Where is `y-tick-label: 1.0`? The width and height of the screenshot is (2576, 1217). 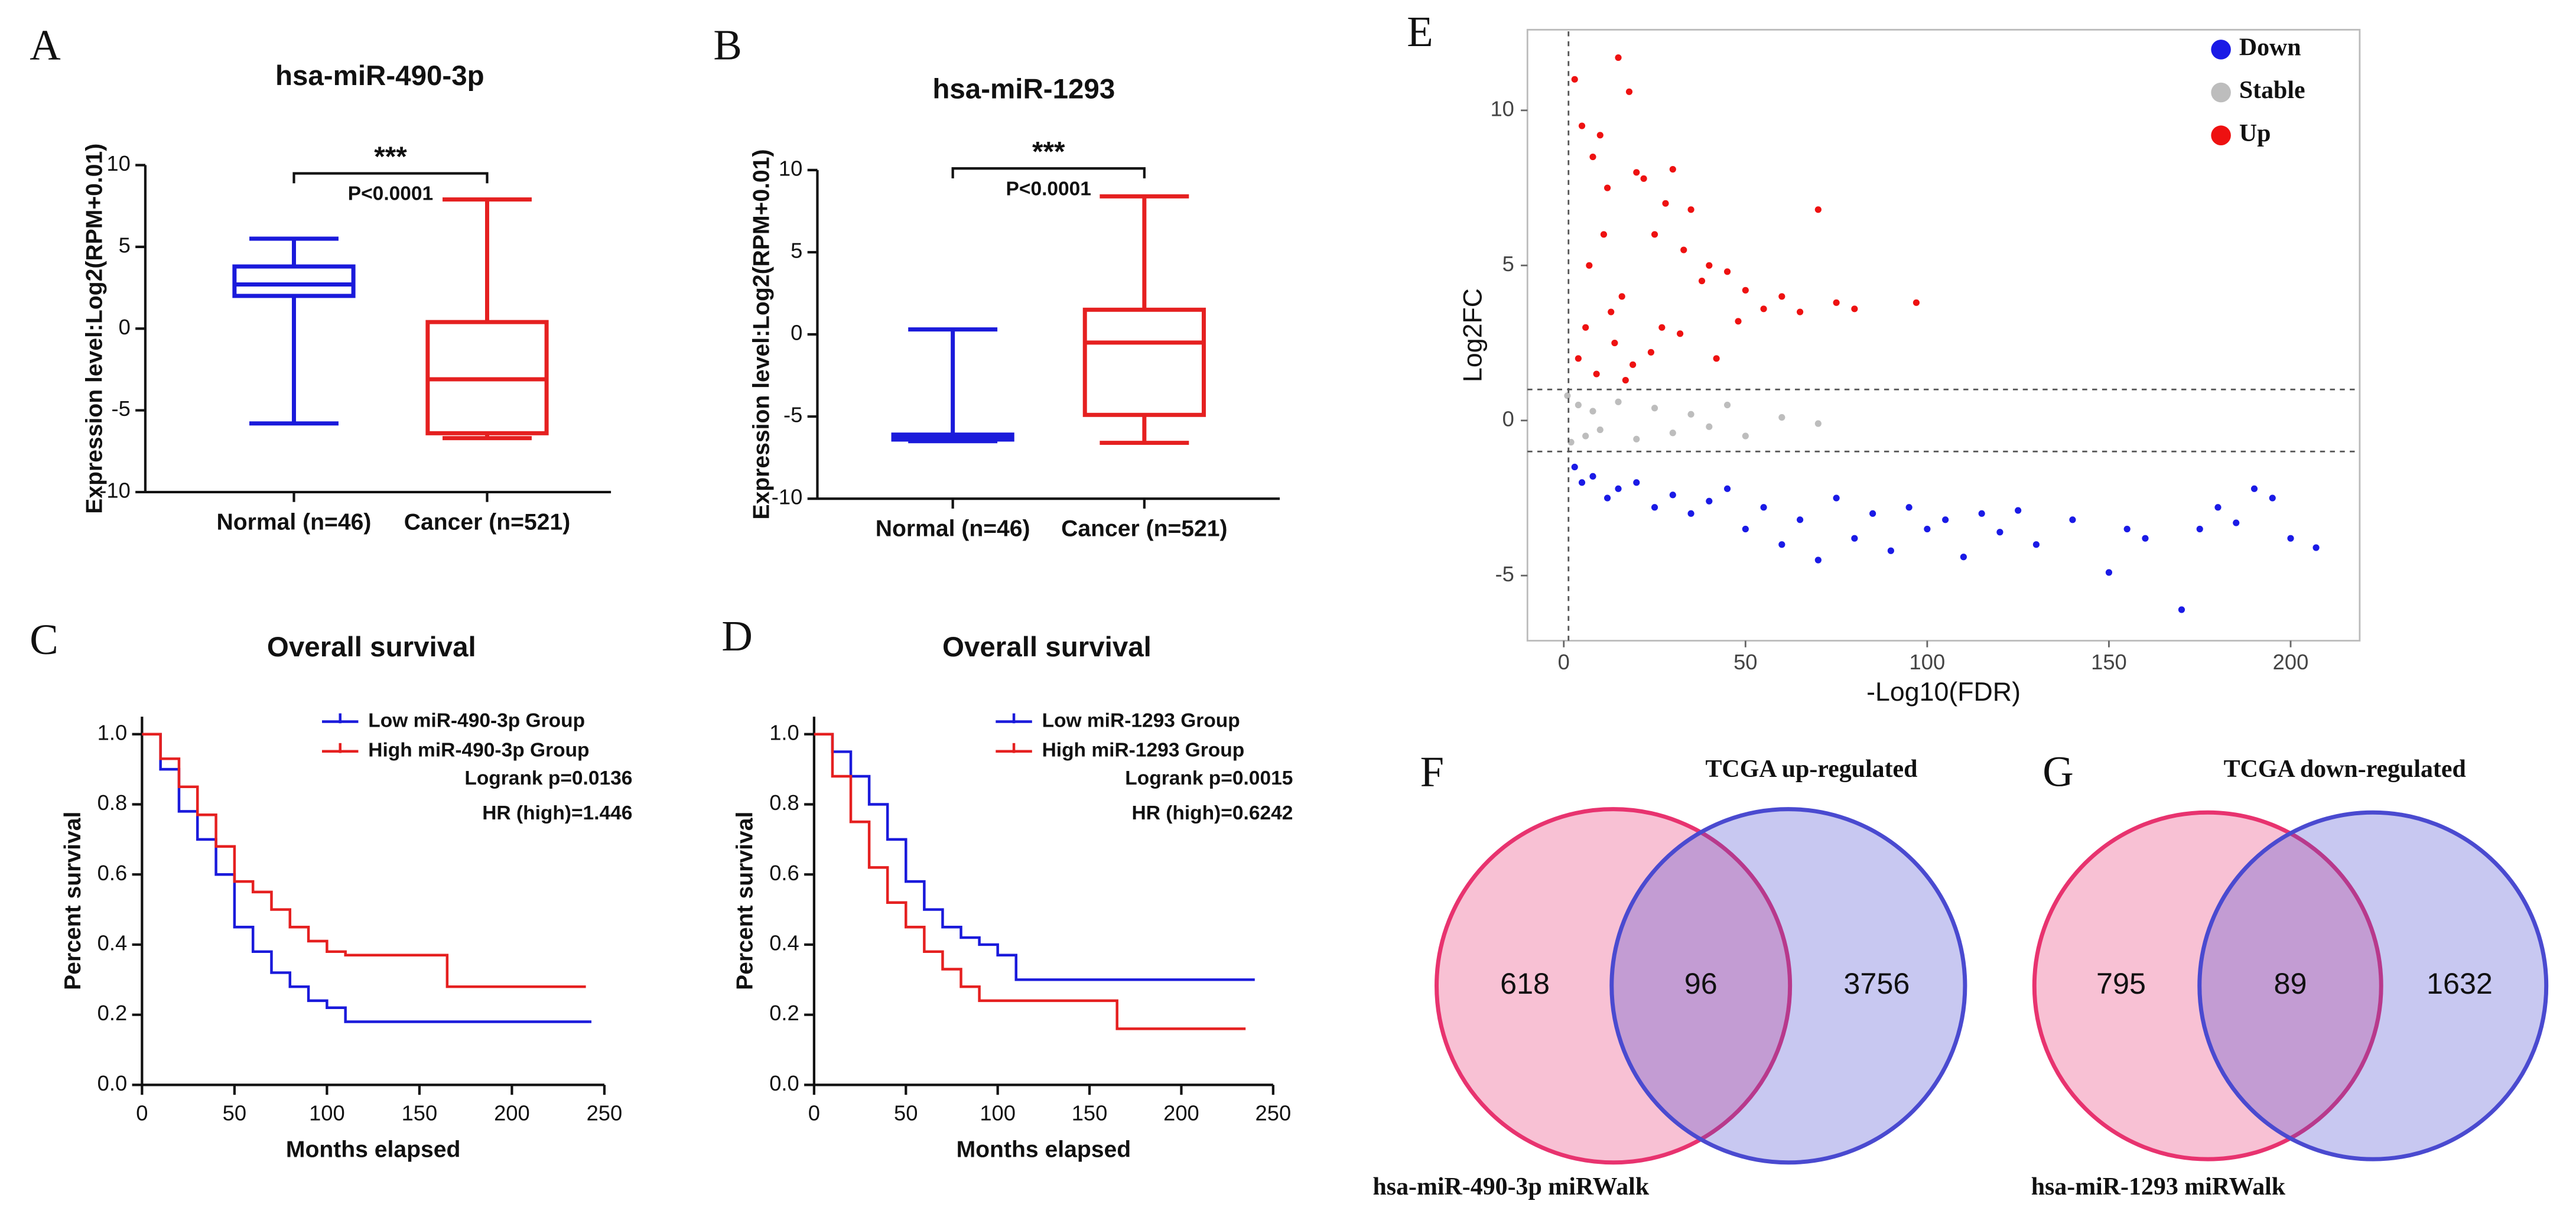 y-tick-label: 1.0 is located at coordinates (784, 732).